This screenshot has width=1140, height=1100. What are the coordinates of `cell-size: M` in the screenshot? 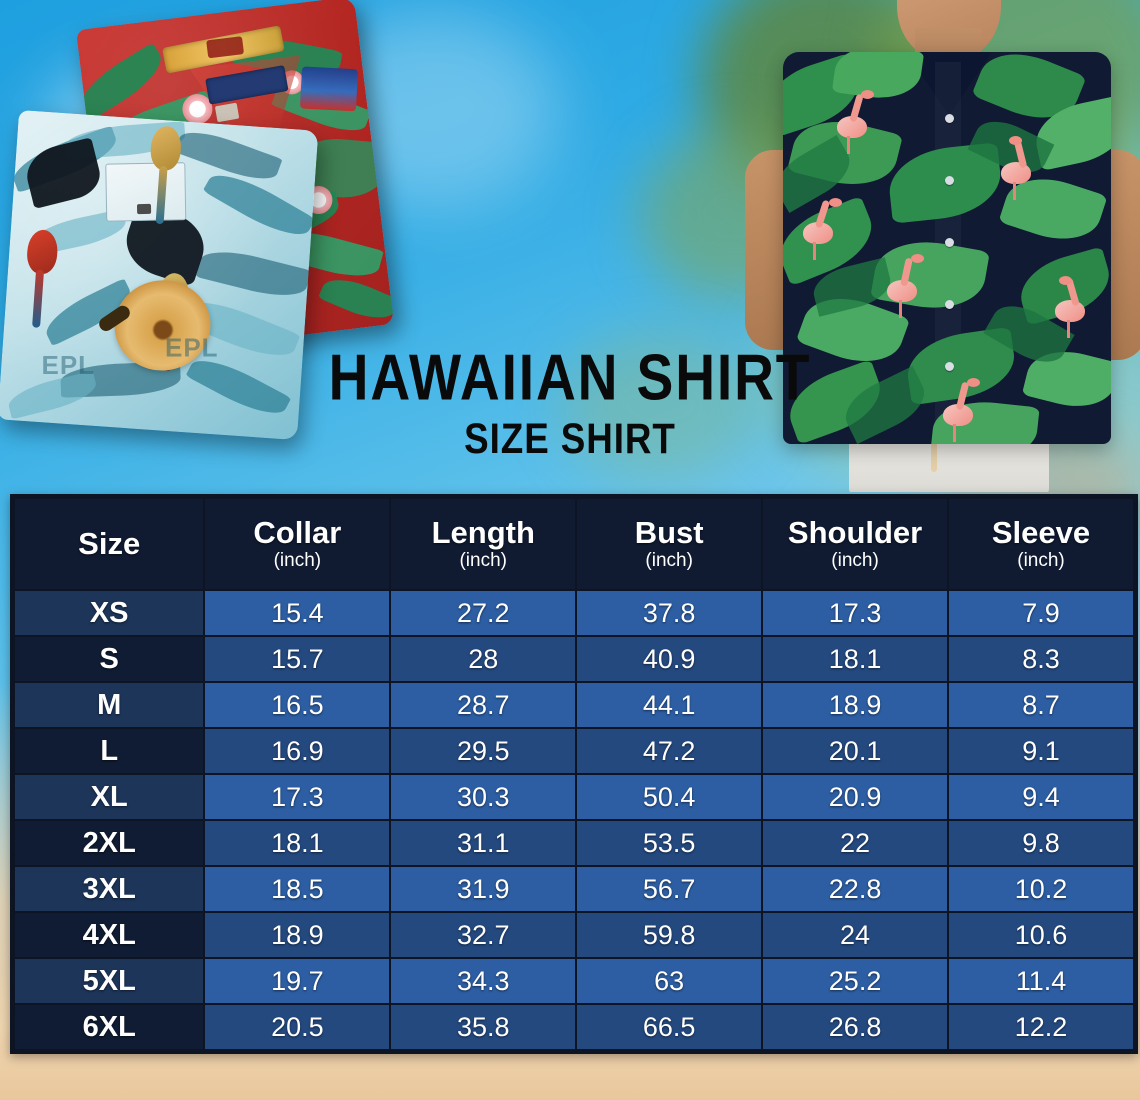 It's located at (109, 705).